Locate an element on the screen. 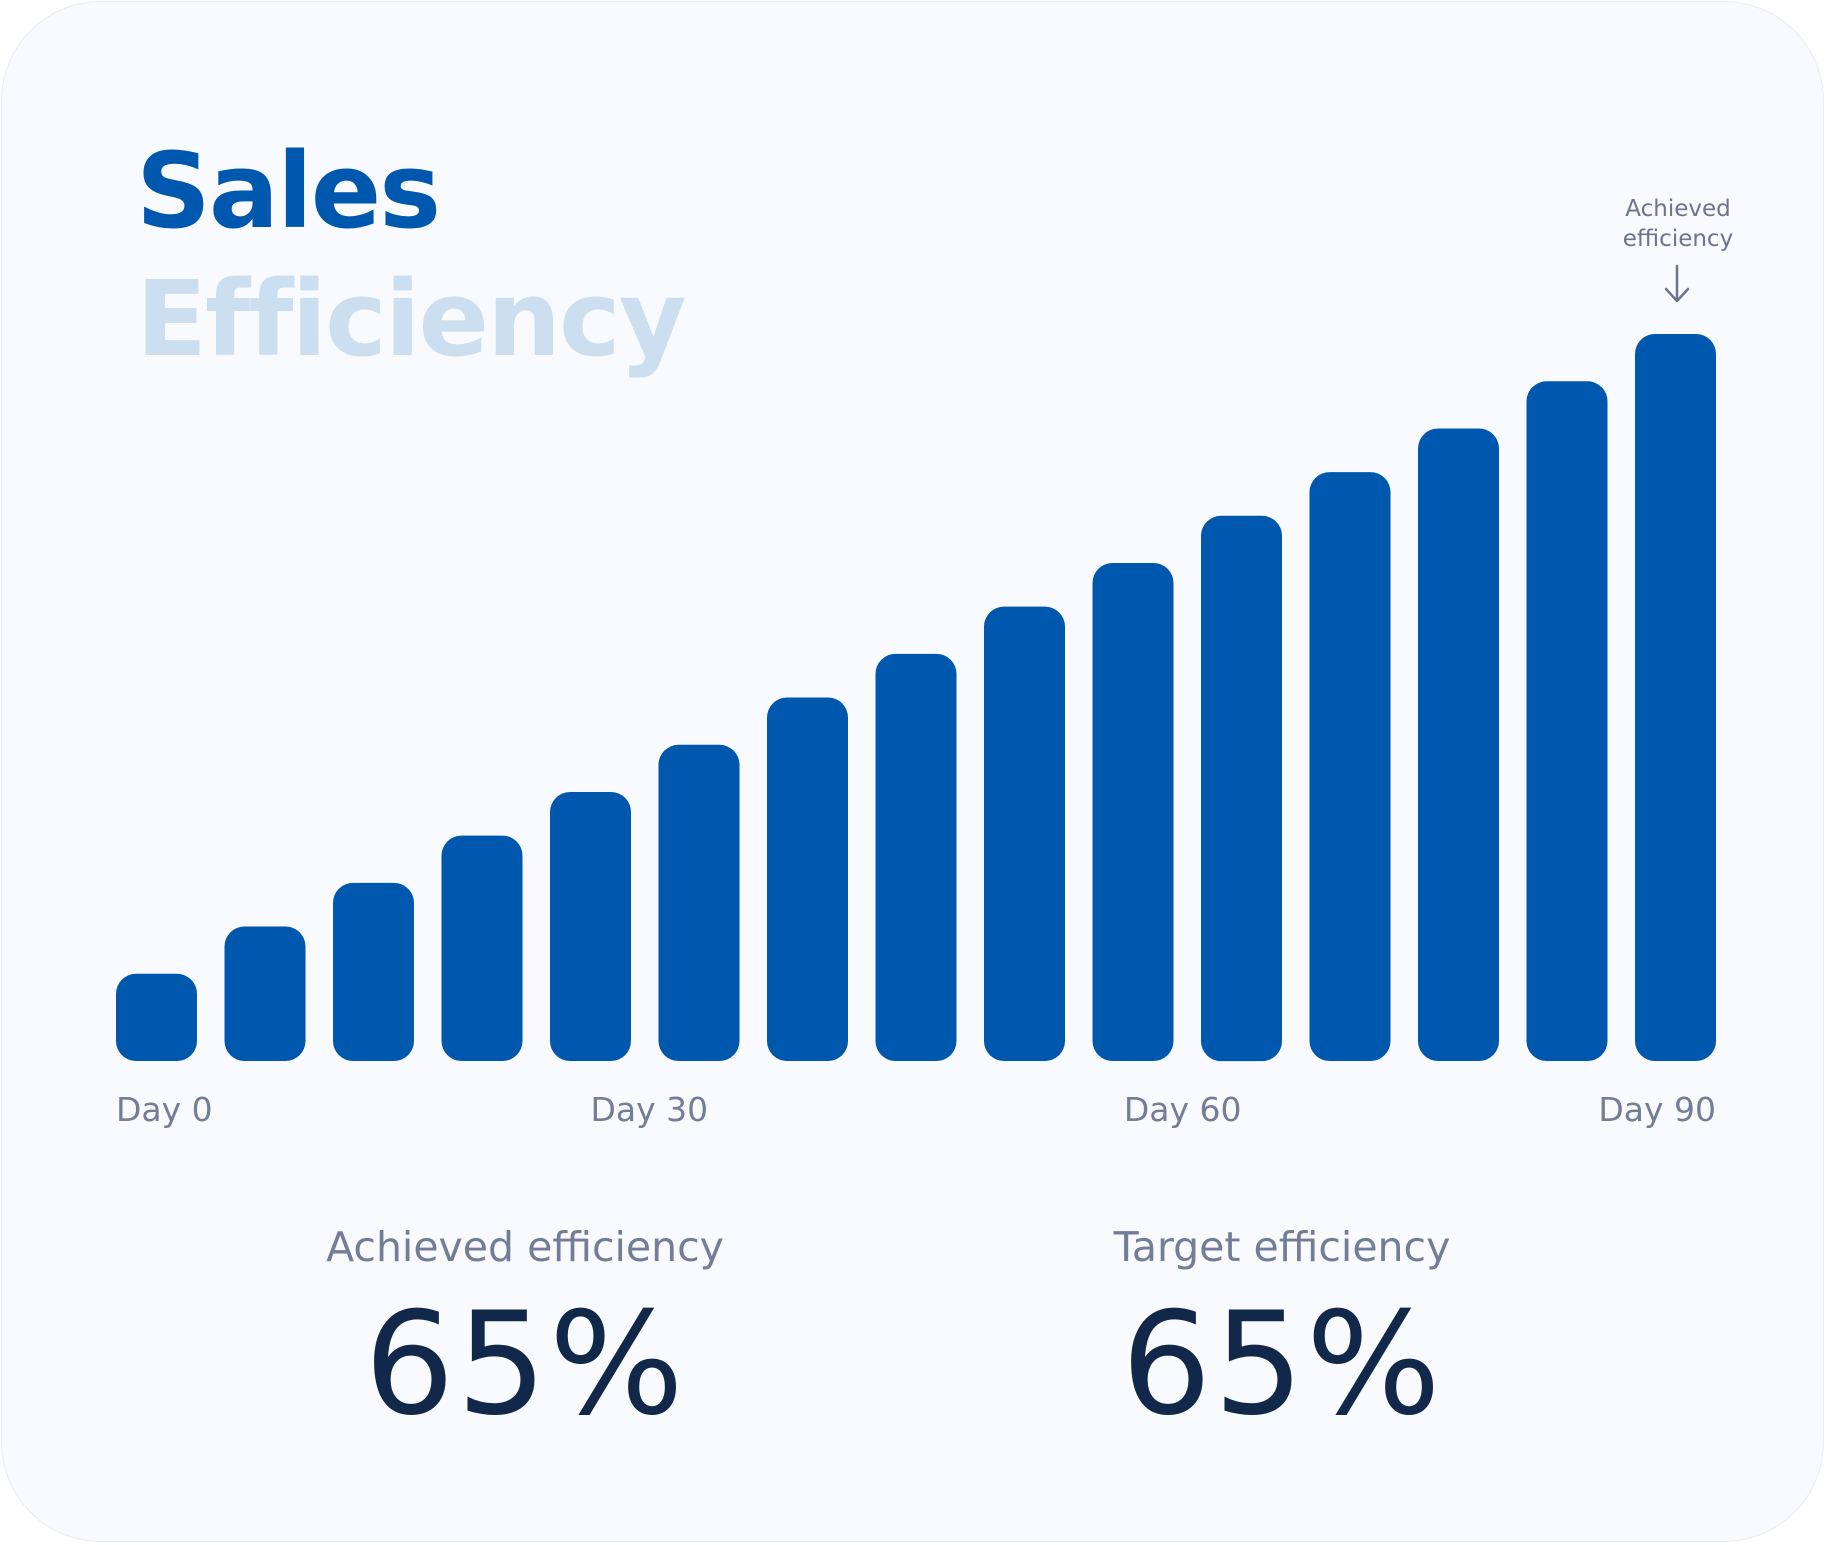 This screenshot has width=1827, height=1545. target-efficiency-label: Target efficiency is located at coordinates (1282, 1247).